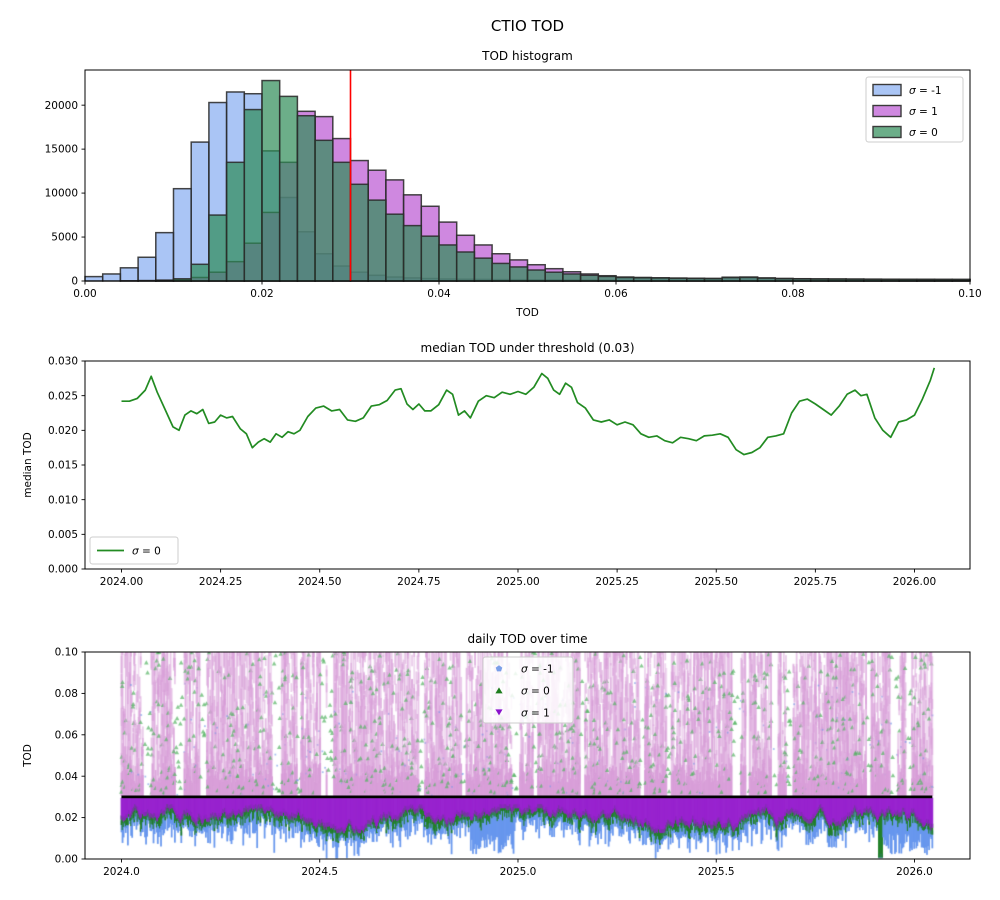 The height and width of the screenshot is (900, 1000). I want to click on y-tick-label: 0.04, so click(67, 777).